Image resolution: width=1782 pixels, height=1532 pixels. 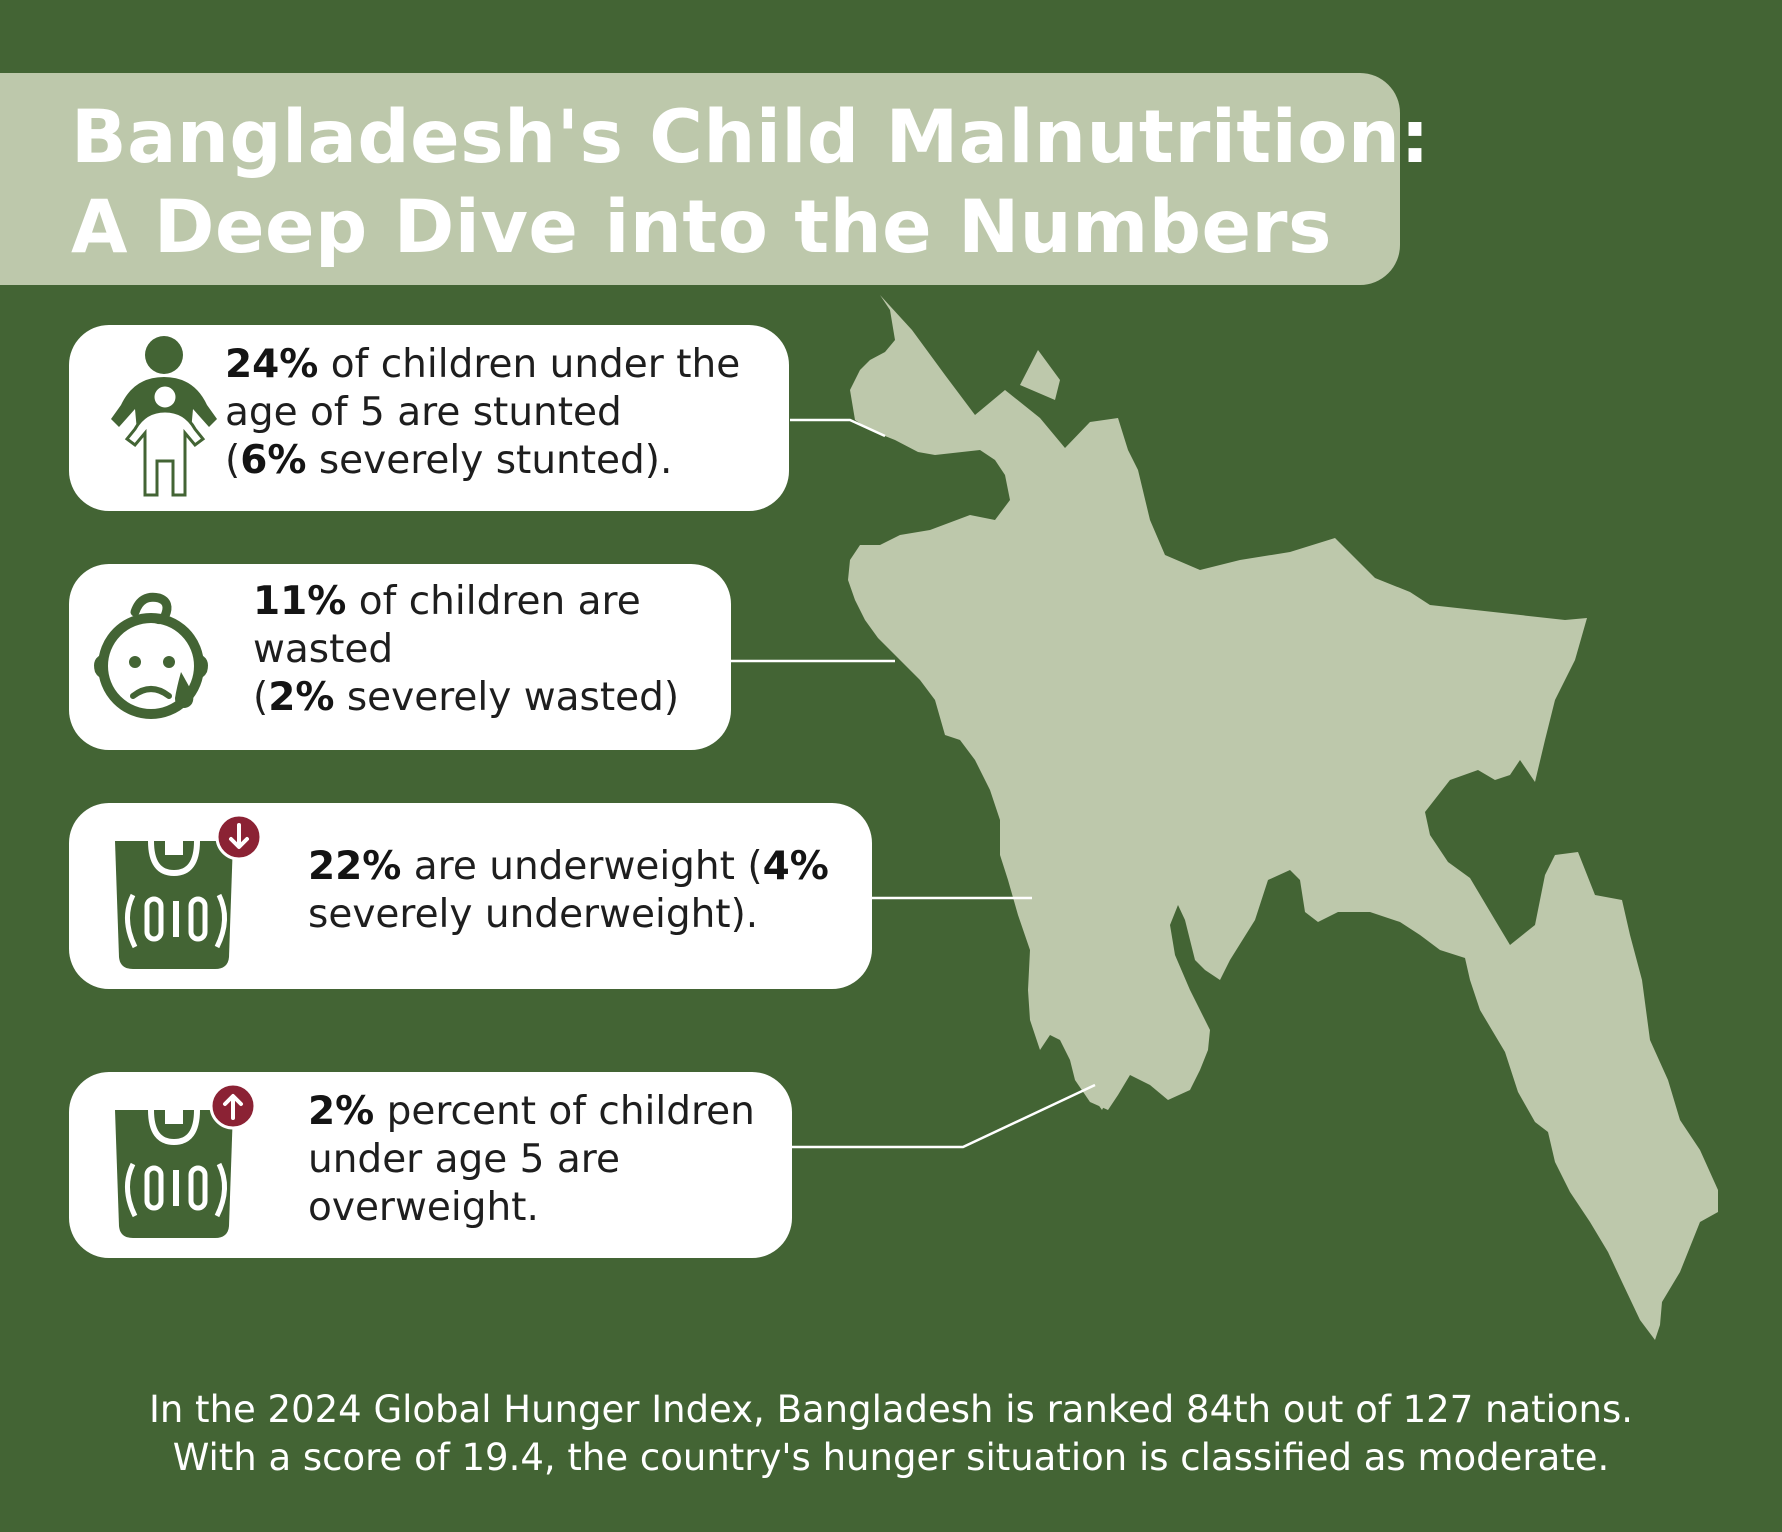 I want to click on stunting-line-2: age of 5 are stunted, so click(x=423, y=412).